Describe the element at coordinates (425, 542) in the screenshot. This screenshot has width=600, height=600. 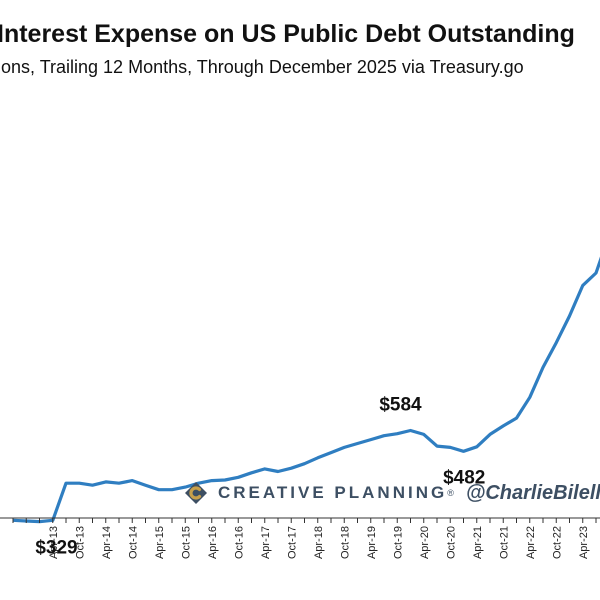
I see `x-tick-label: Apr-20` at that location.